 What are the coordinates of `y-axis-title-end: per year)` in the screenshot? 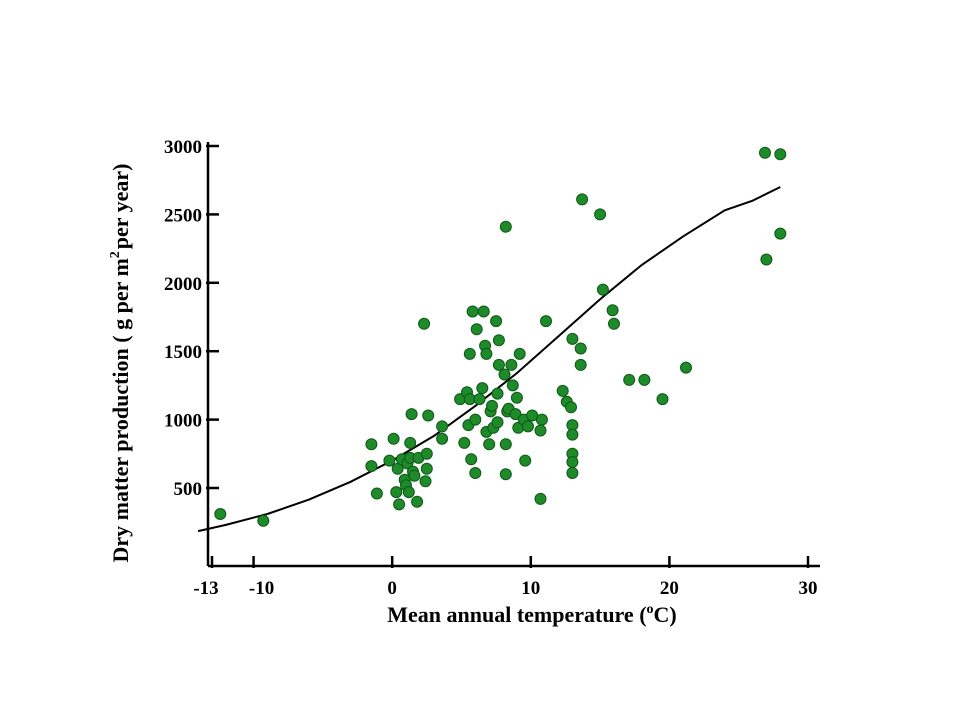 It's located at (120, 206).